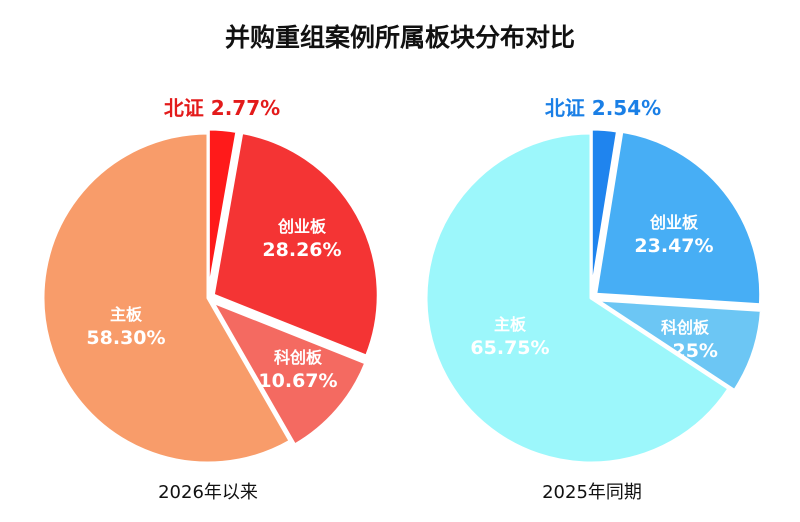 This screenshot has height=522, width=800. Describe the element at coordinates (208, 492) in the screenshot. I see `caption-2026: 2026年以来` at that location.